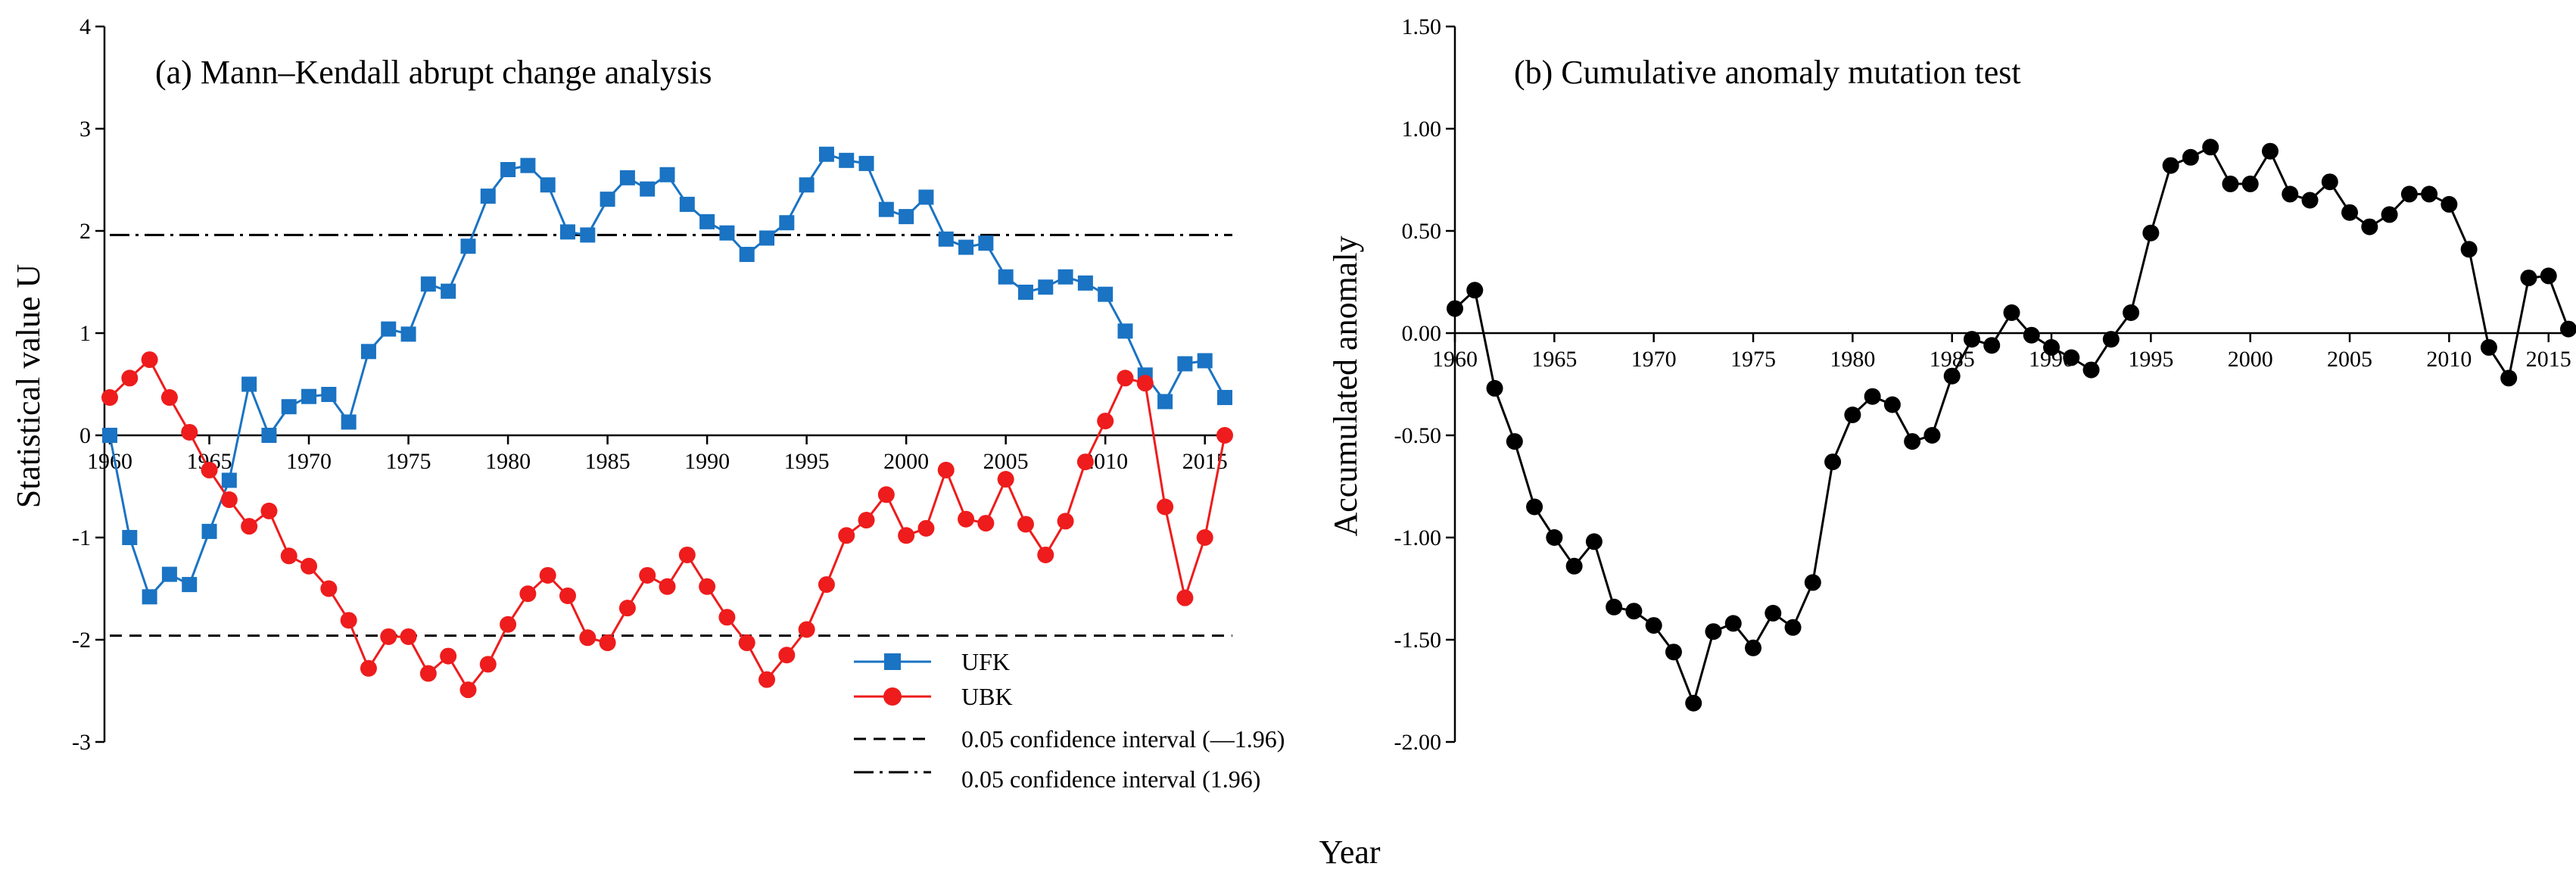 The height and width of the screenshot is (882, 2576). What do you see at coordinates (1554, 359) in the screenshot?
I see `x-tick-label: 1965` at bounding box center [1554, 359].